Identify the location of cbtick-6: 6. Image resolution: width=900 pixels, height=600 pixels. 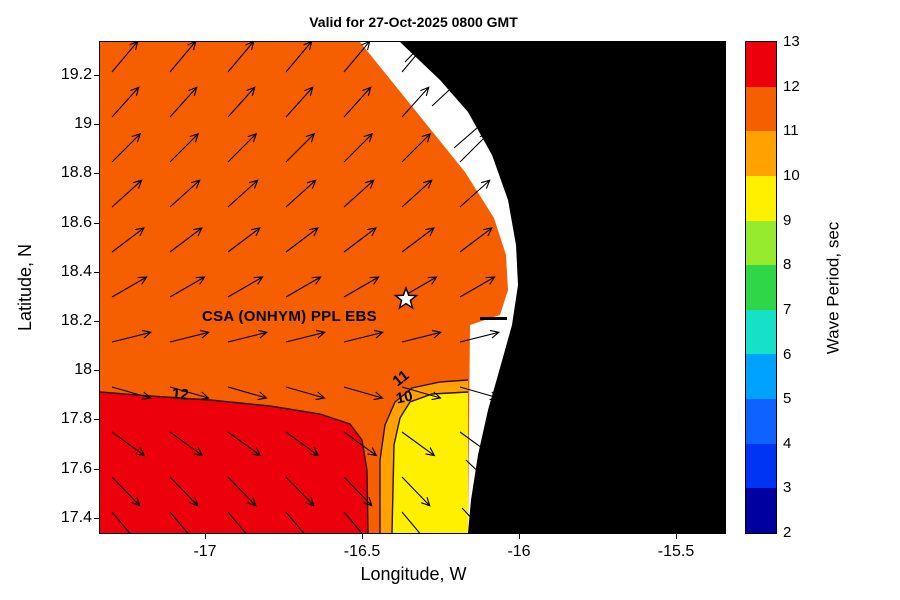
(787, 354).